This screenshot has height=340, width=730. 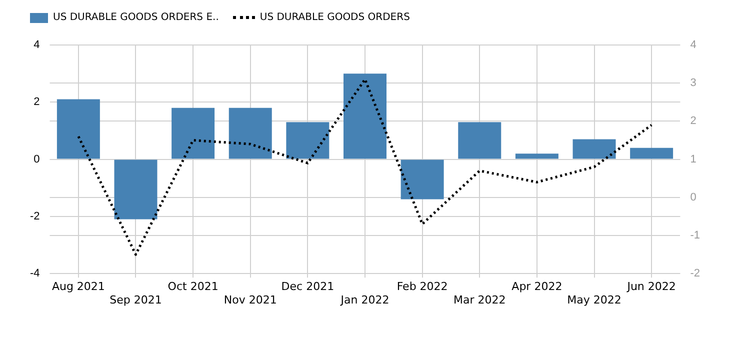 I want to click on y-tick-label: 0, so click(x=37, y=159).